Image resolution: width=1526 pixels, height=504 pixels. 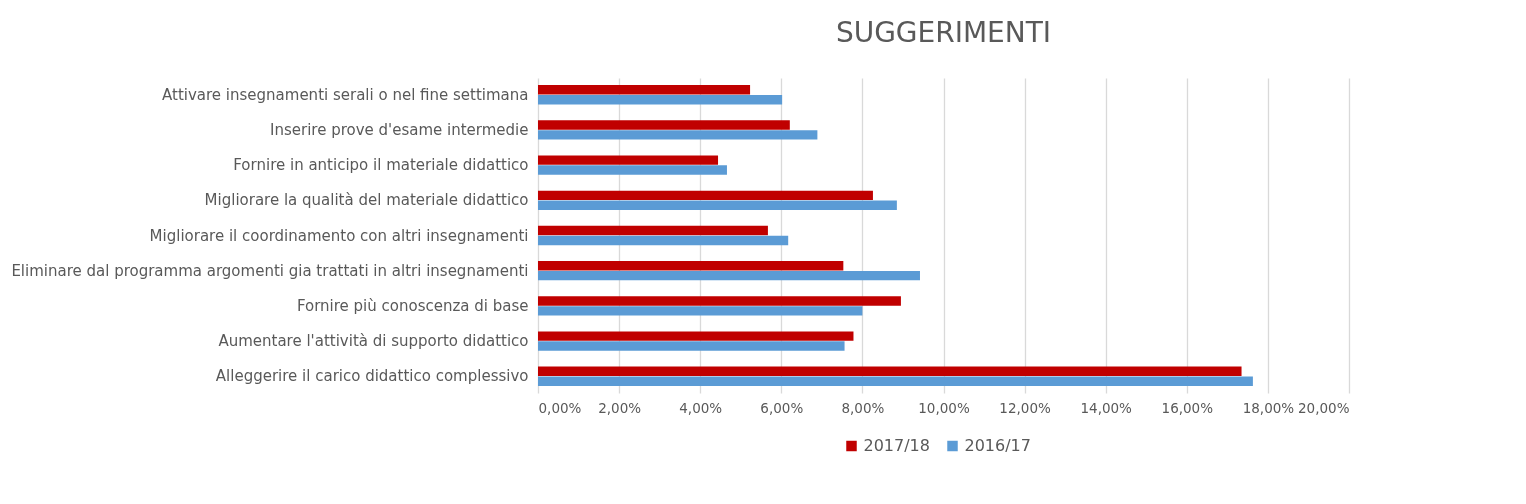 I want to click on y-tick-label: Migliorare la qualità del materiale didattico, so click(x=366, y=200).